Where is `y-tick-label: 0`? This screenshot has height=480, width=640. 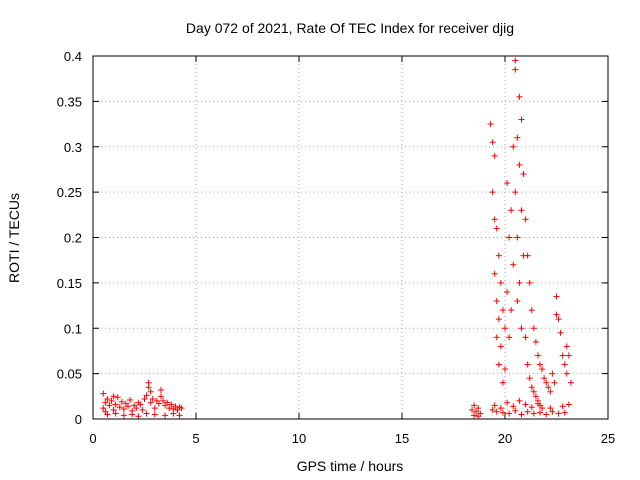
y-tick-label: 0 is located at coordinates (78, 419).